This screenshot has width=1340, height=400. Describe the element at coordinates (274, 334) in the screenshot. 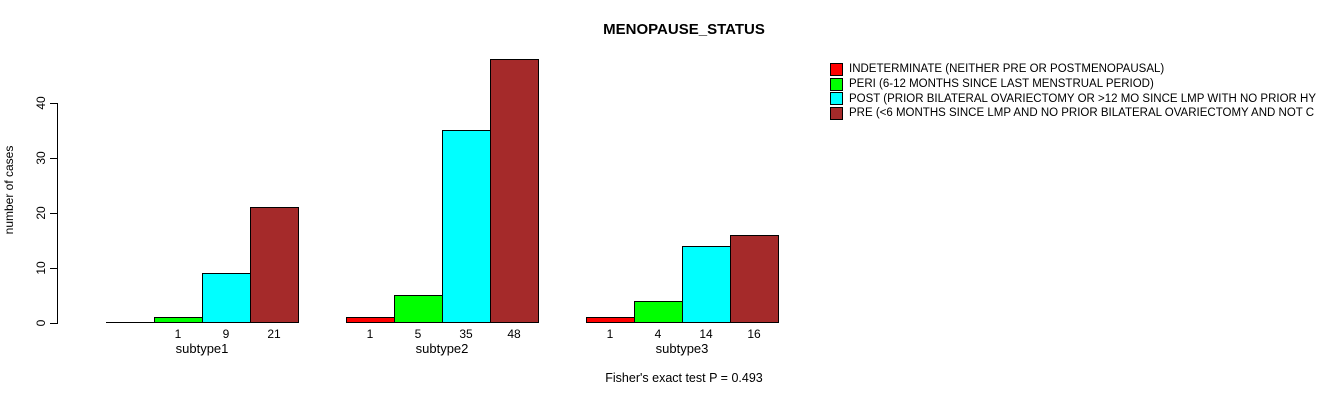

I see `bar-value-label: 21` at that location.